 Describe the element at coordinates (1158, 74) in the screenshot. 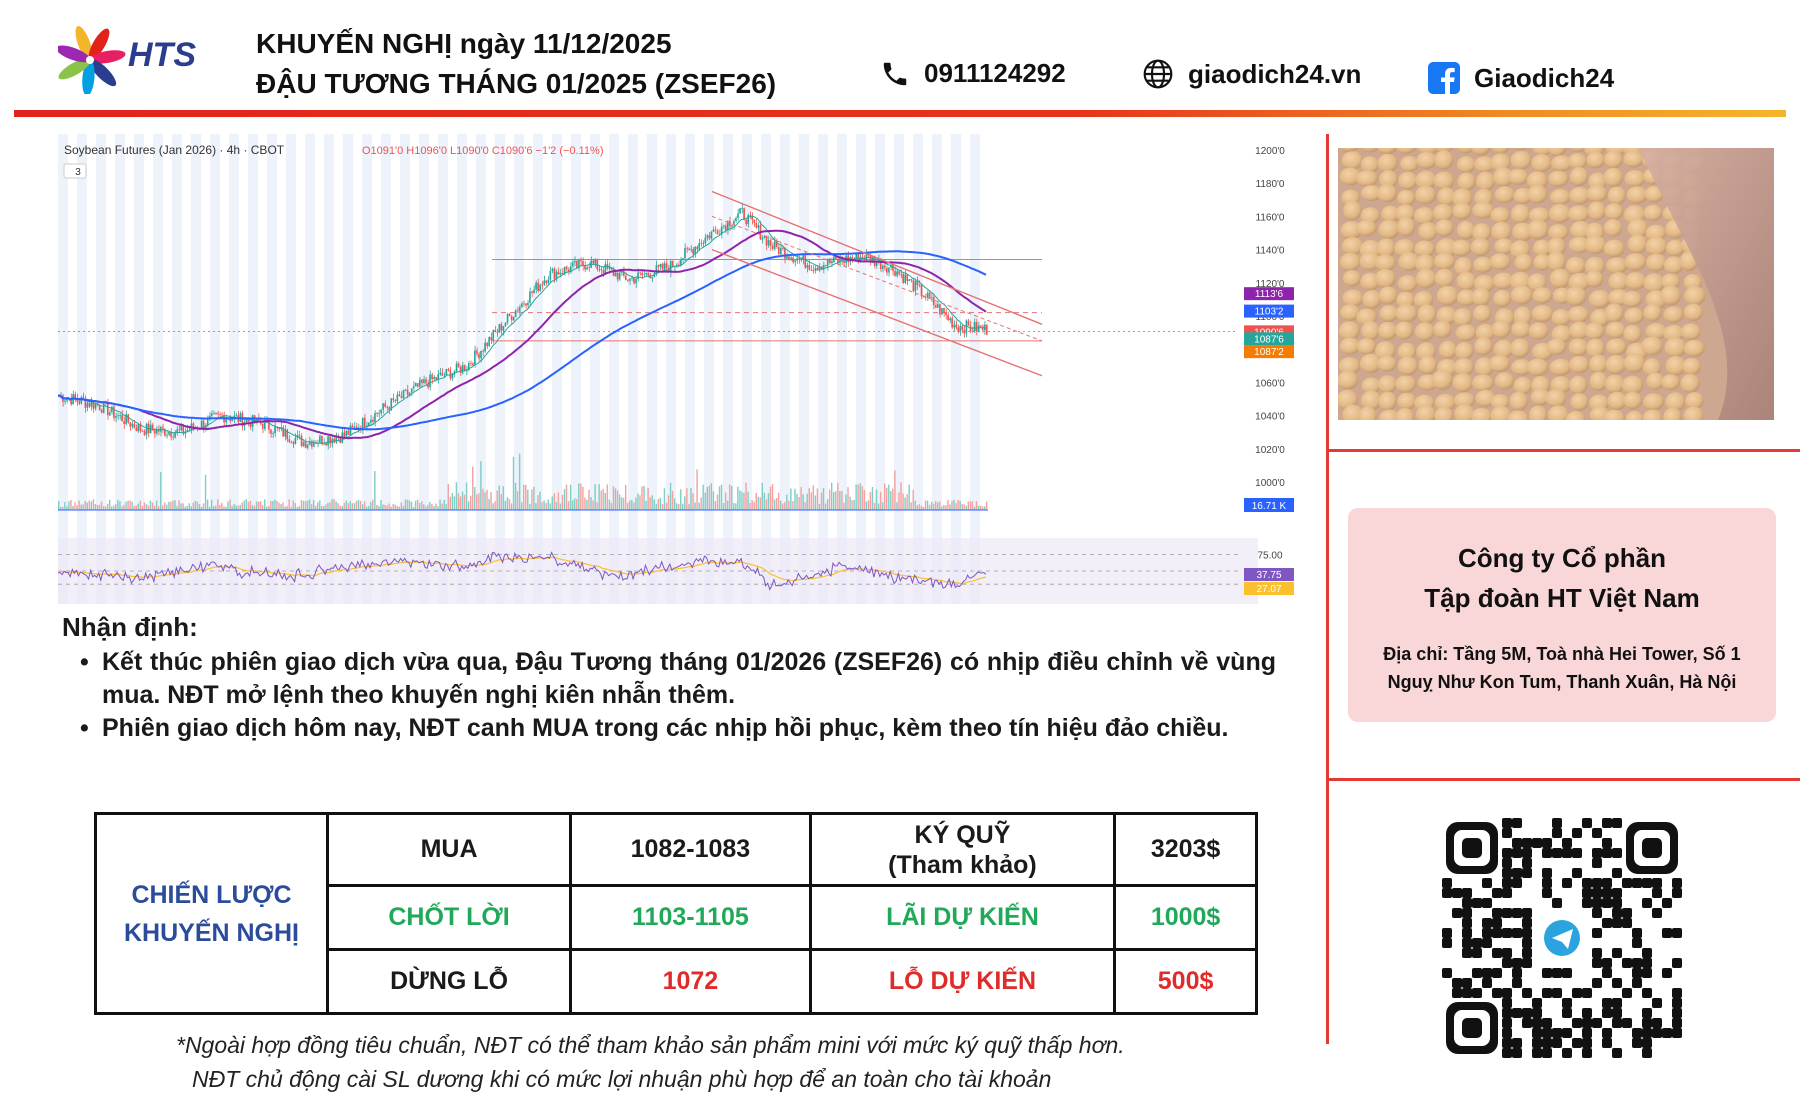

I see `globe-icon` at that location.